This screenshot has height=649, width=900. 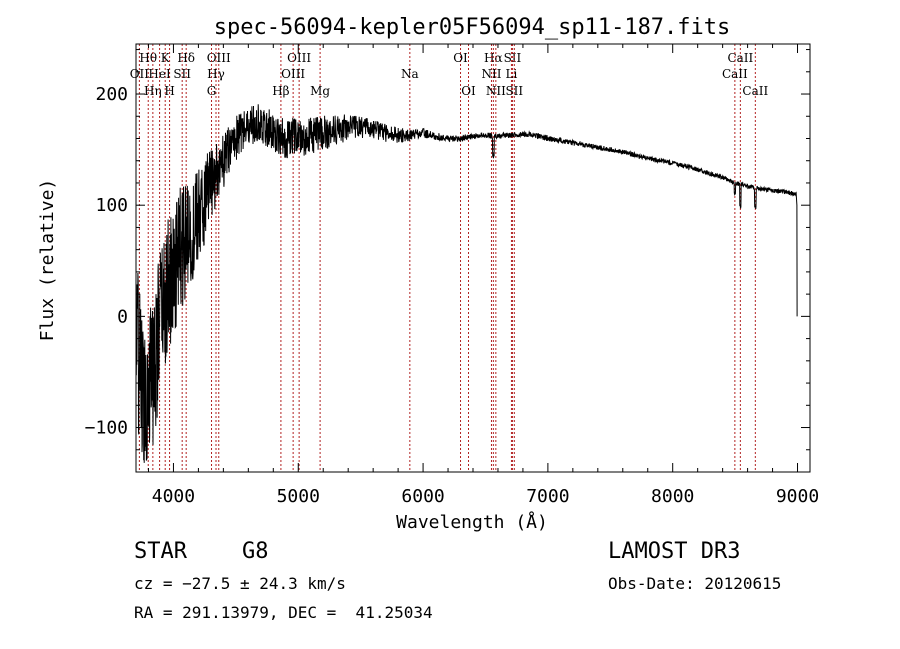 What do you see at coordinates (166, 58) in the screenshot?
I see `spectral-line-label: K` at bounding box center [166, 58].